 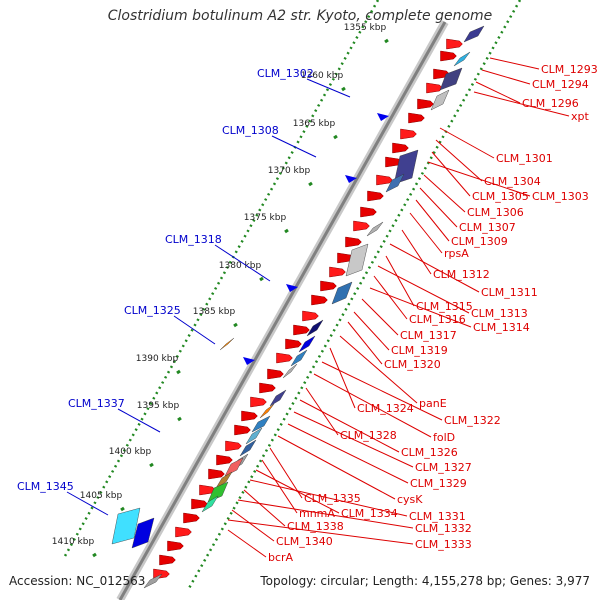 What do you see at coordinates (437, 516) in the screenshot?
I see `gene-name: CLM_1331` at bounding box center [437, 516].